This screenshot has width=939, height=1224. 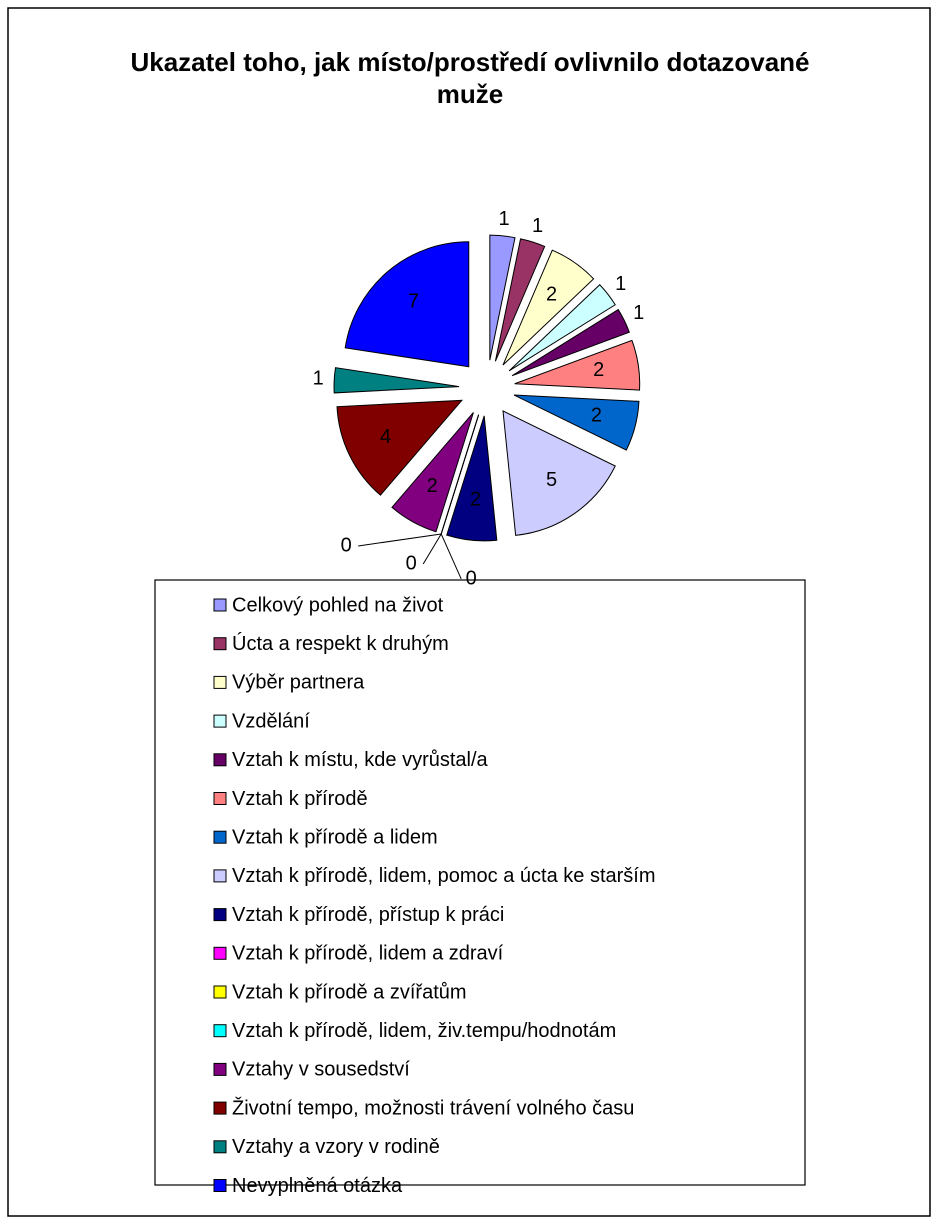 I want to click on legend-label: Vztah k přírodě a lidem, so click(x=335, y=837).